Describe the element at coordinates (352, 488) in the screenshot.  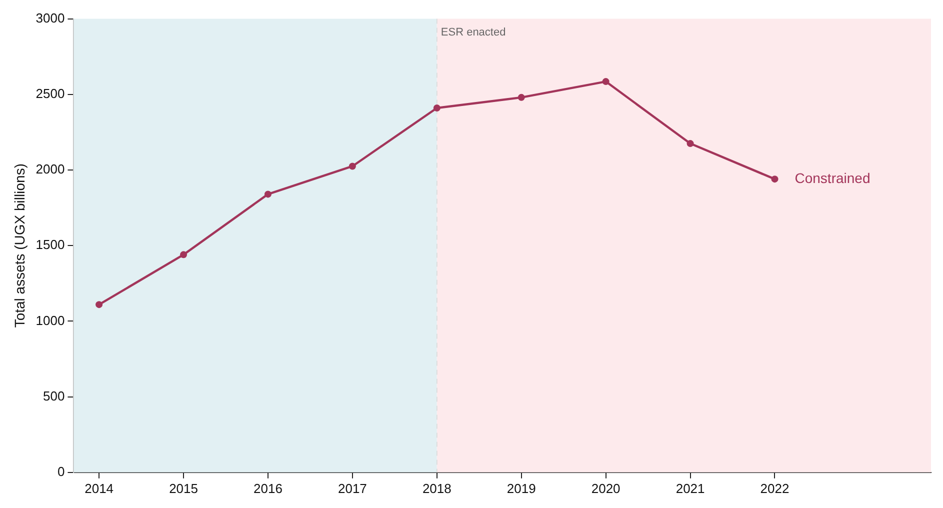
I see `x-tick-label: 2017` at that location.